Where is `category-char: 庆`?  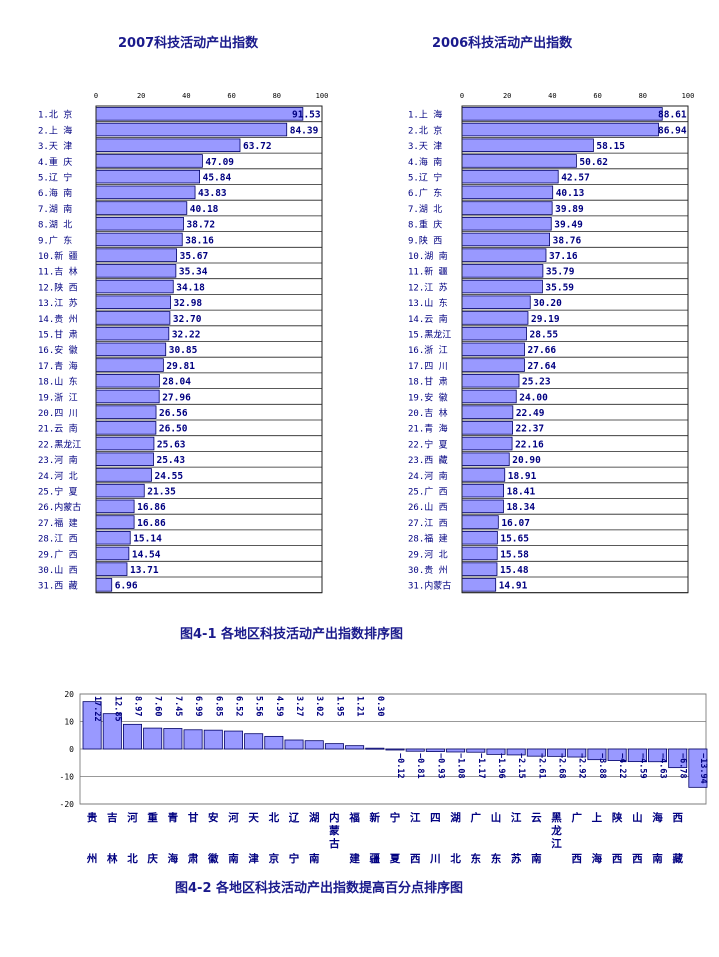 category-char: 庆 is located at coordinates (152, 858).